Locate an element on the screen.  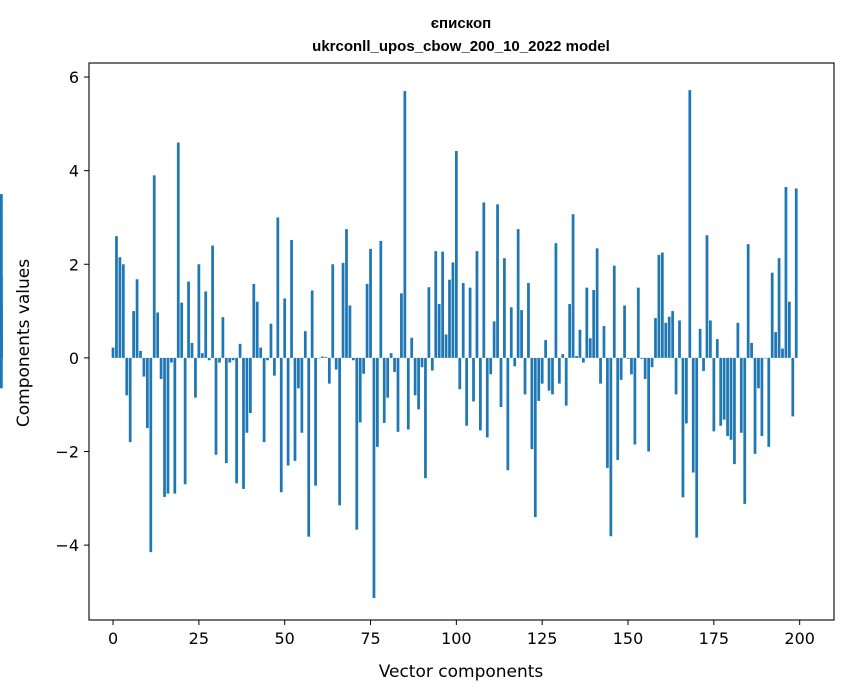
y-axis-label: Components values is located at coordinates (24, 343).